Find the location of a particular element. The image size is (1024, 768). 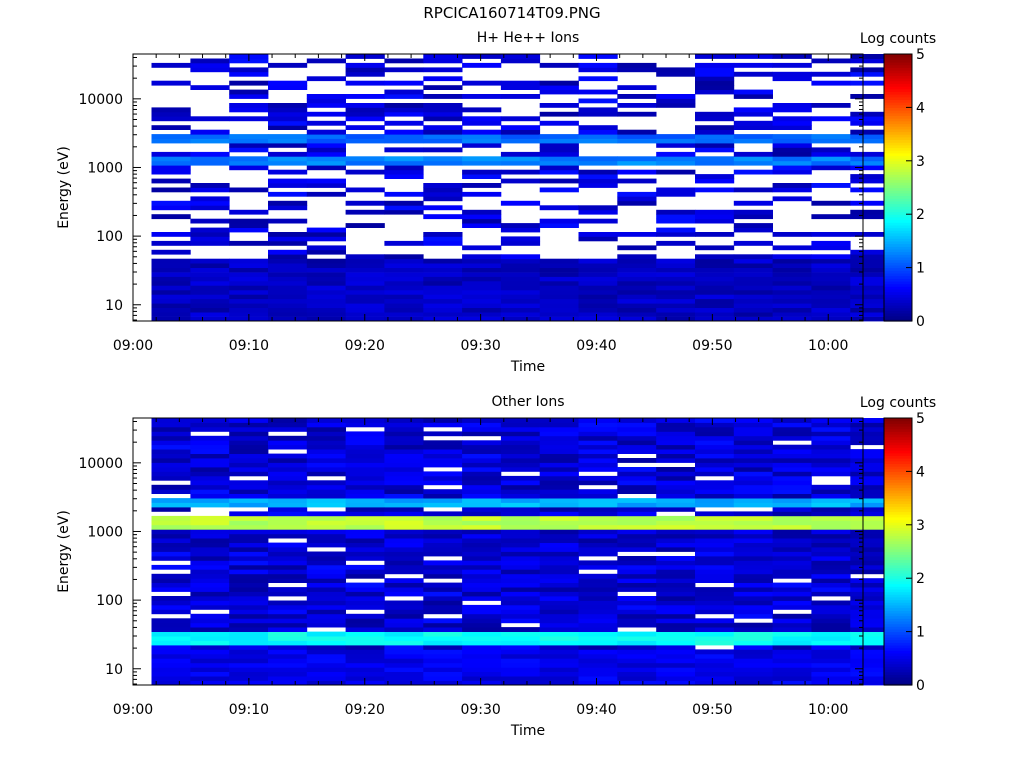

panel-title: H+ He++ Ions is located at coordinates (528, 38).